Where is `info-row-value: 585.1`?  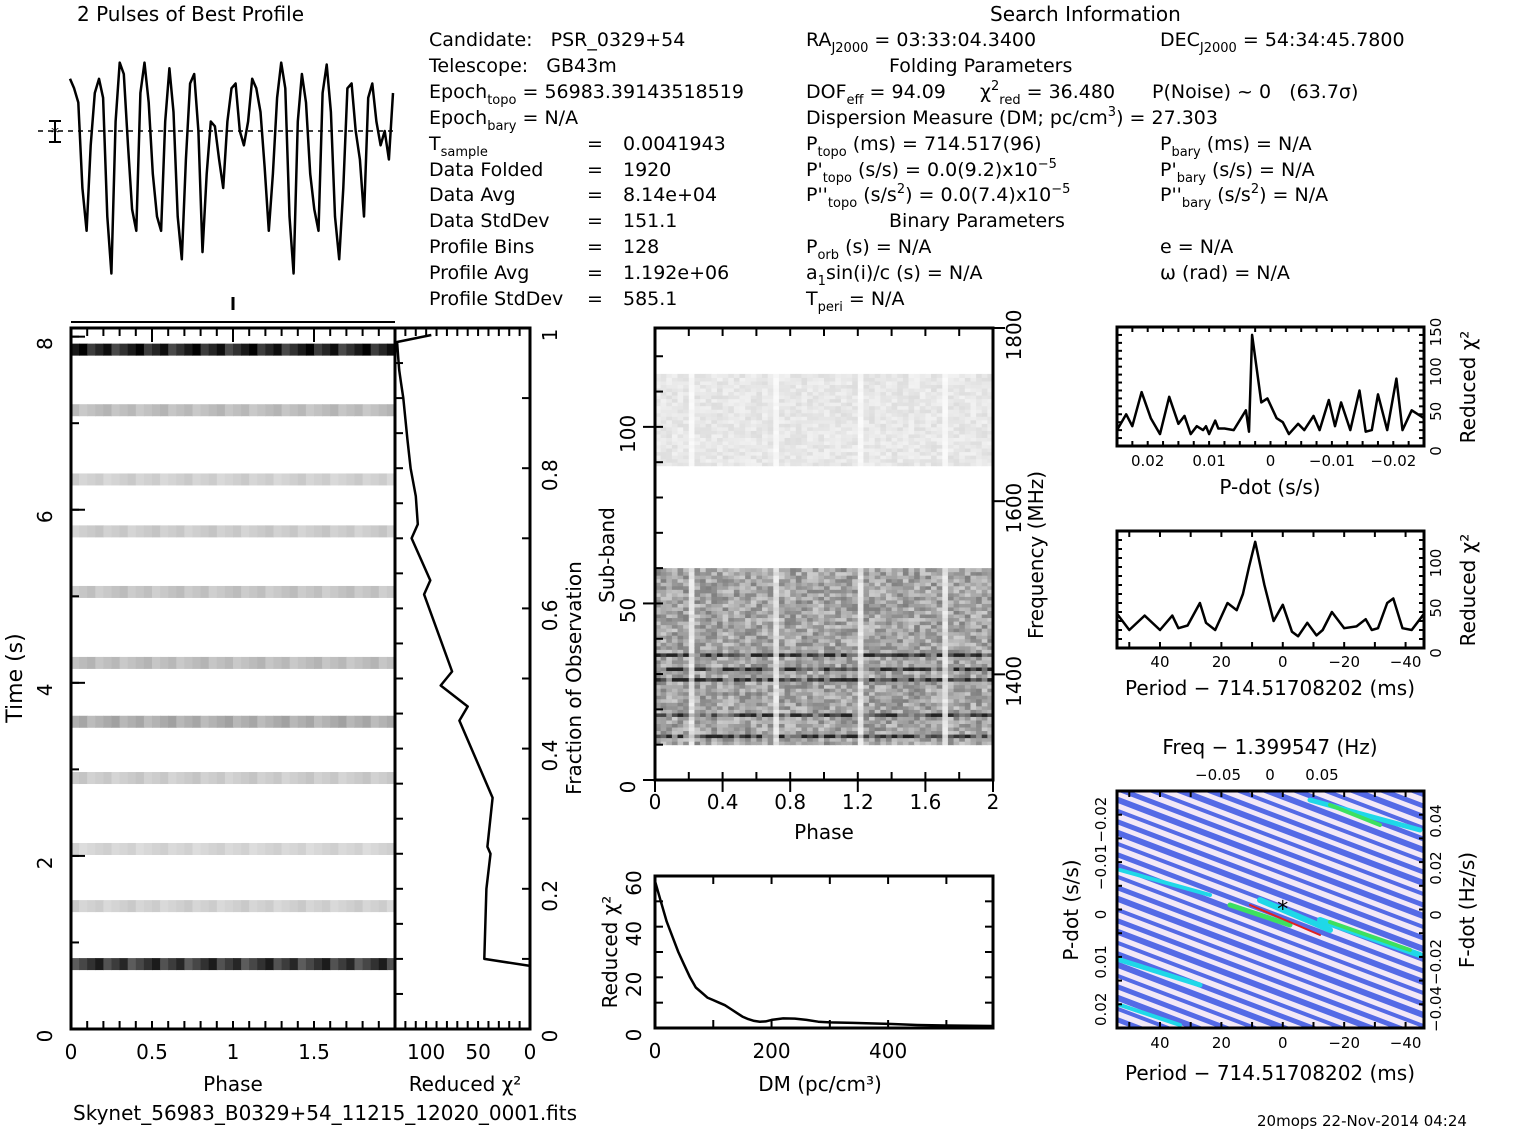 info-row-value: 585.1 is located at coordinates (650, 299).